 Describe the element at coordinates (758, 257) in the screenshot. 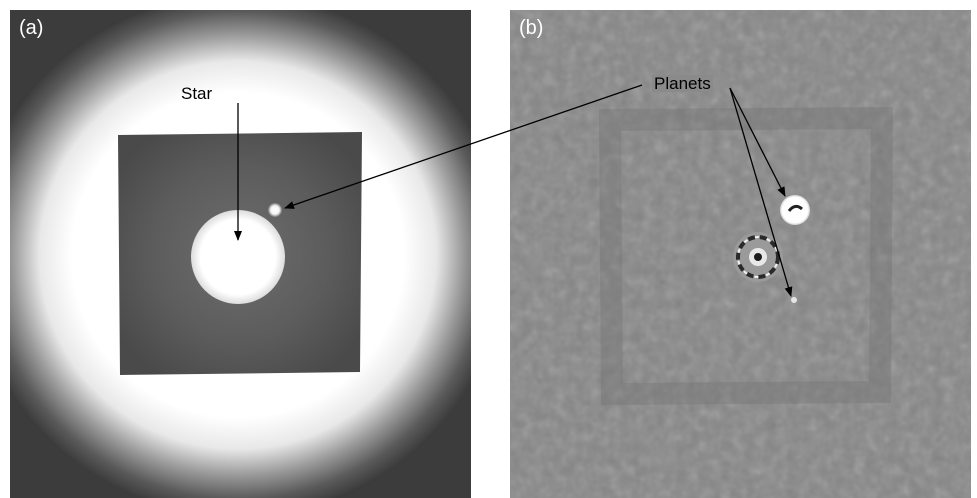

I see `panel-b-star-residual` at that location.